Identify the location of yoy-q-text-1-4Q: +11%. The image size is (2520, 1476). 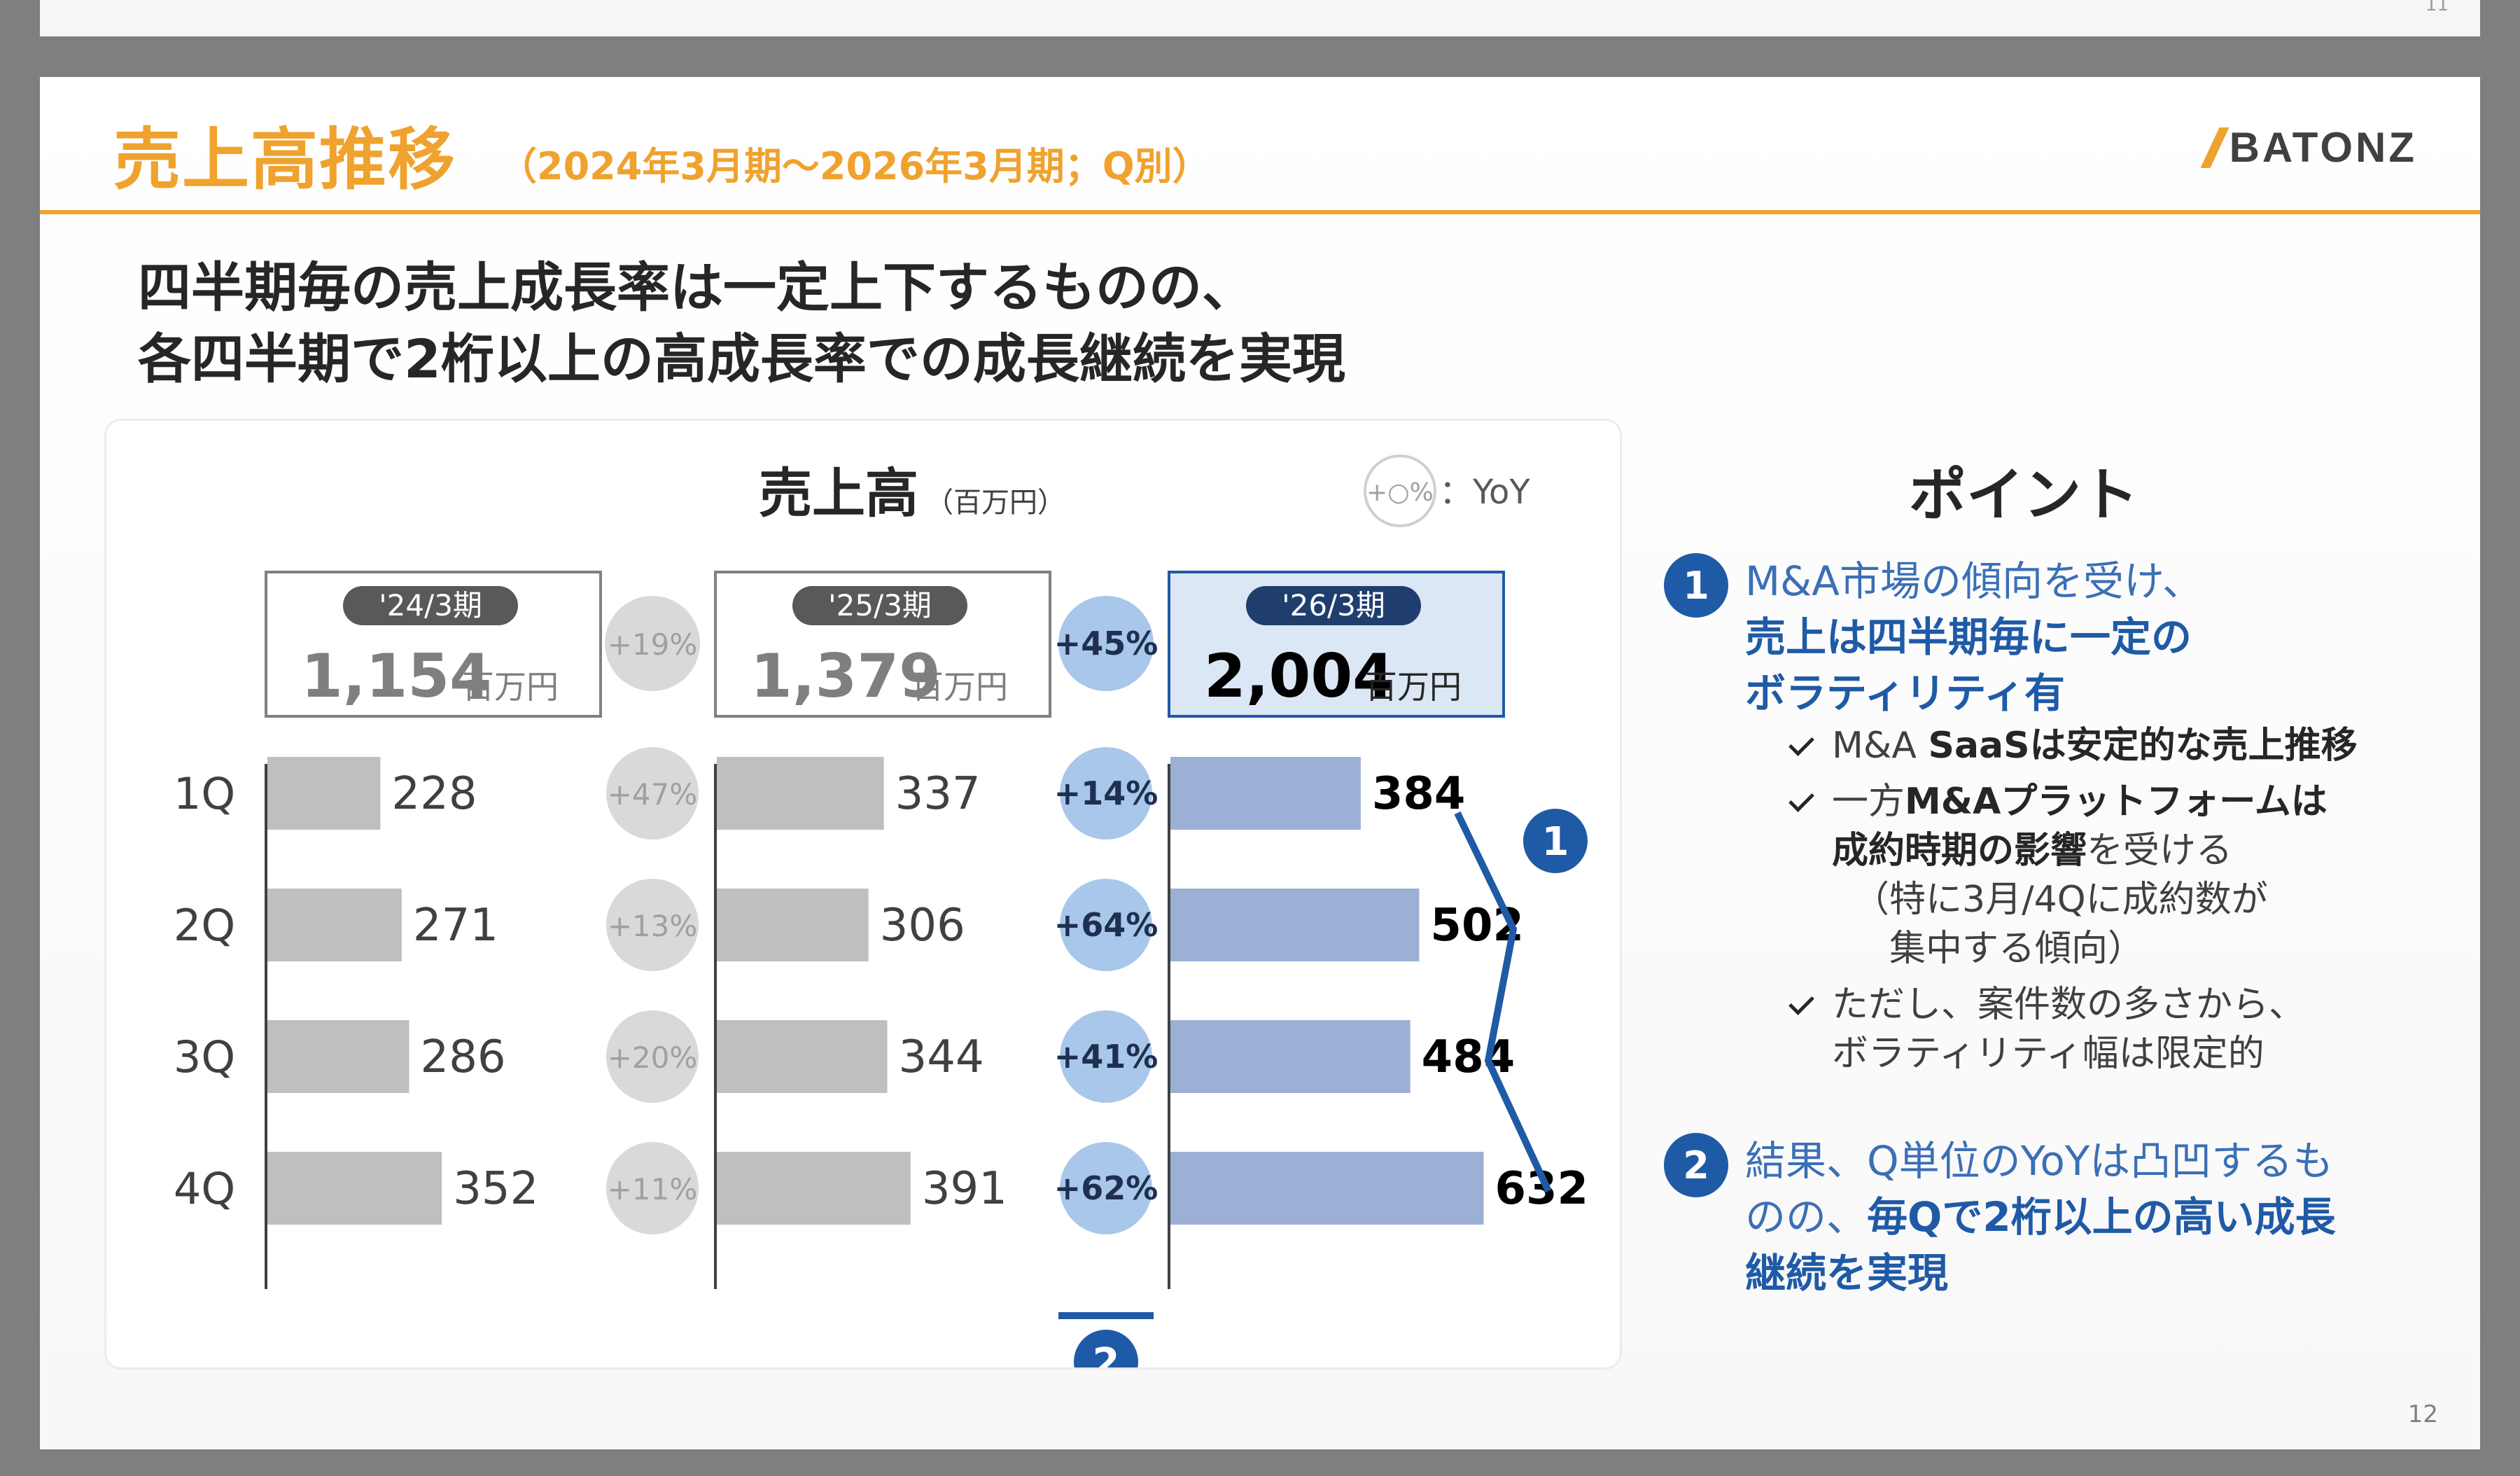
(653, 1189).